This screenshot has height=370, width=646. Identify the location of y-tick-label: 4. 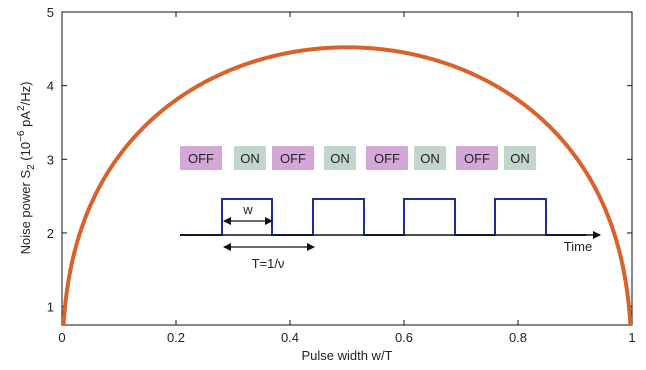
(50, 86).